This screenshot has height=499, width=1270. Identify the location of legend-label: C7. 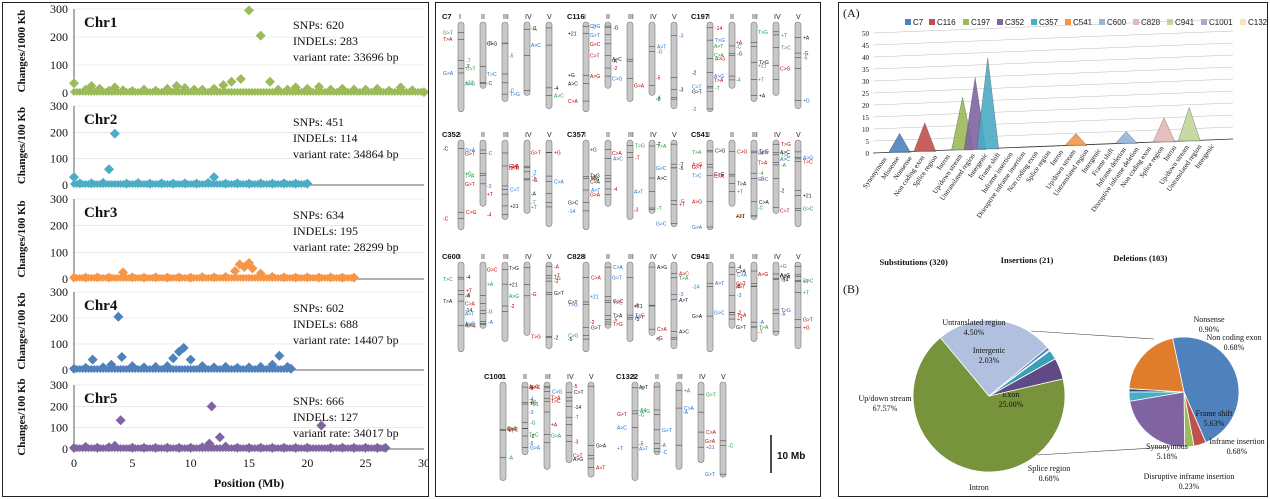
(918, 22).